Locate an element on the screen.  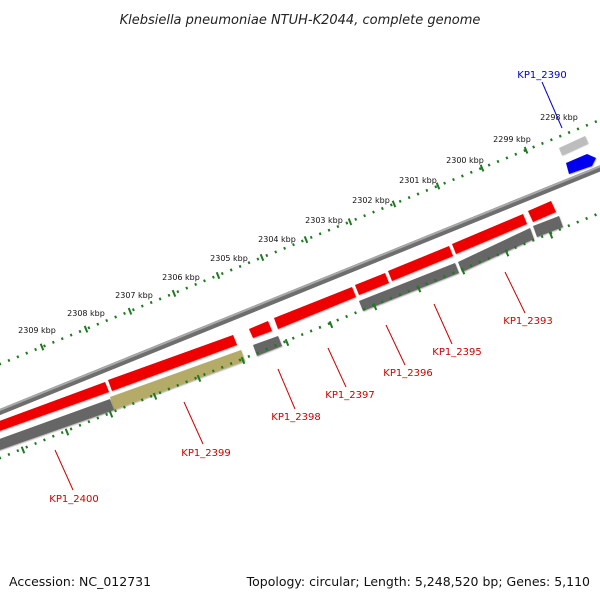
gene-label-kp1-2393: KP1_2393 is located at coordinates (527, 321).